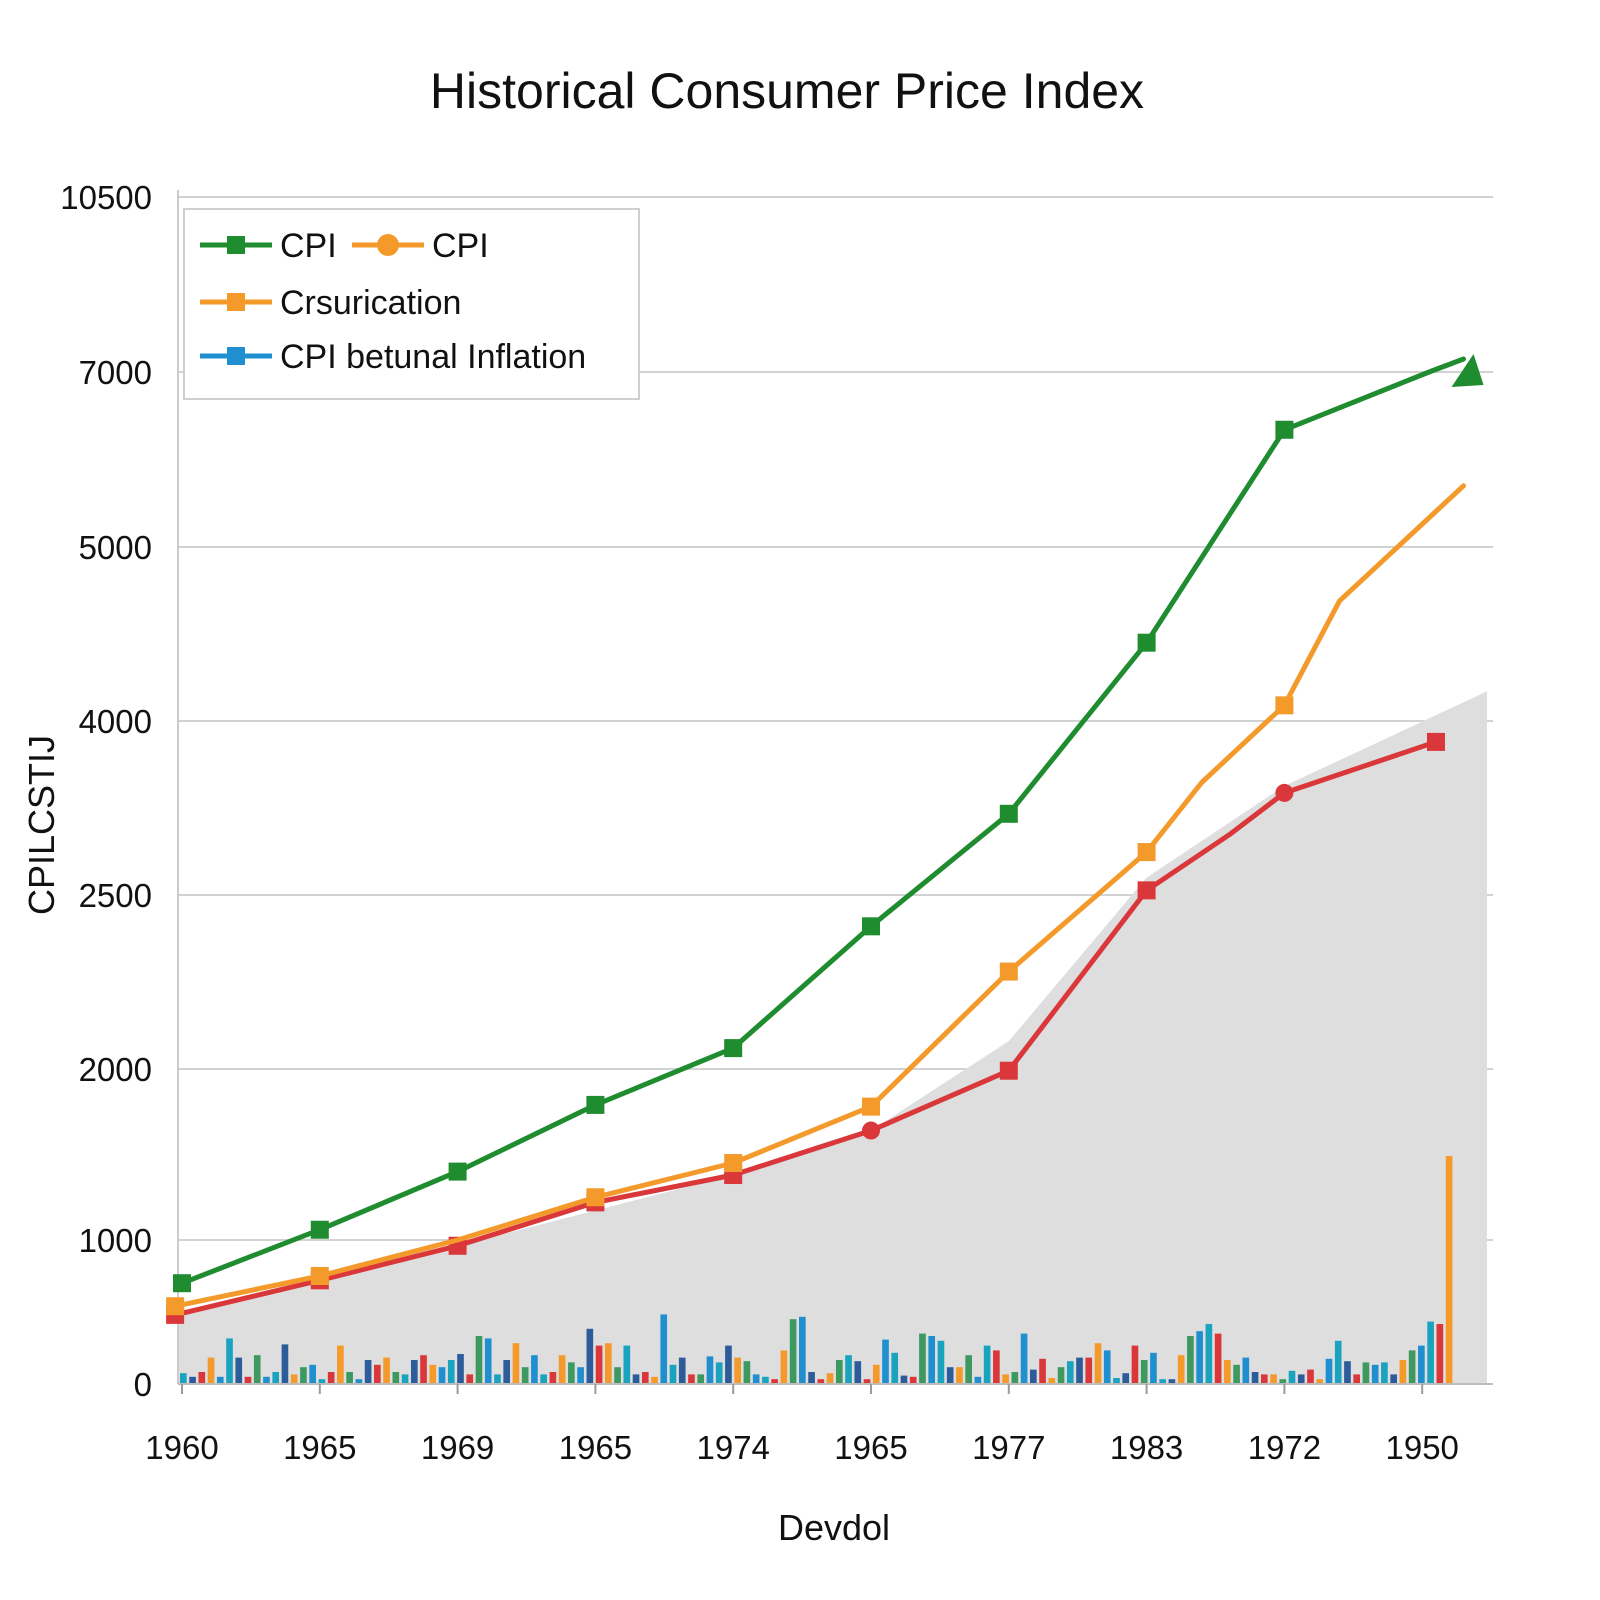 The height and width of the screenshot is (1600, 1600). What do you see at coordinates (1421, 1447) in the screenshot?
I see `x-tick-label: 1950` at bounding box center [1421, 1447].